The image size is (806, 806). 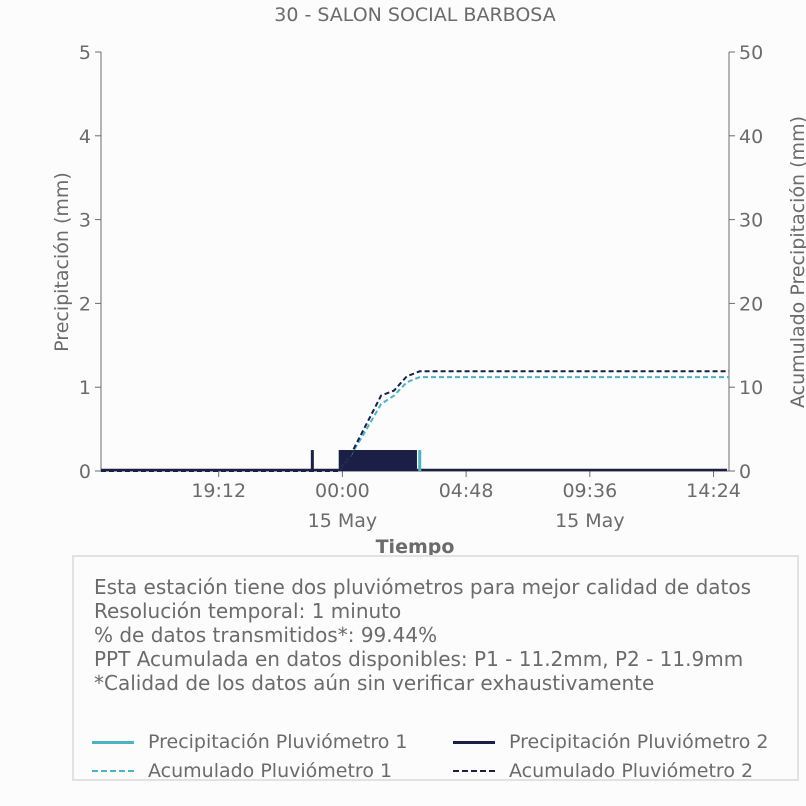 What do you see at coordinates (85, 221) in the screenshot?
I see `y-tick-label: 3` at bounding box center [85, 221].